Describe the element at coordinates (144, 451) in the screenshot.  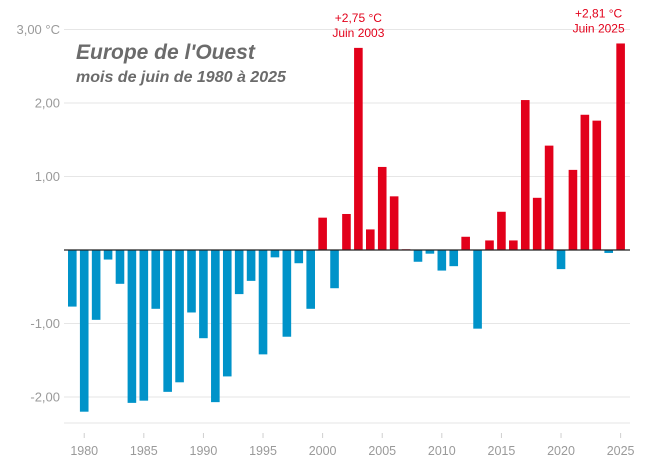
I see `x-tick-label: 1985` at that location.